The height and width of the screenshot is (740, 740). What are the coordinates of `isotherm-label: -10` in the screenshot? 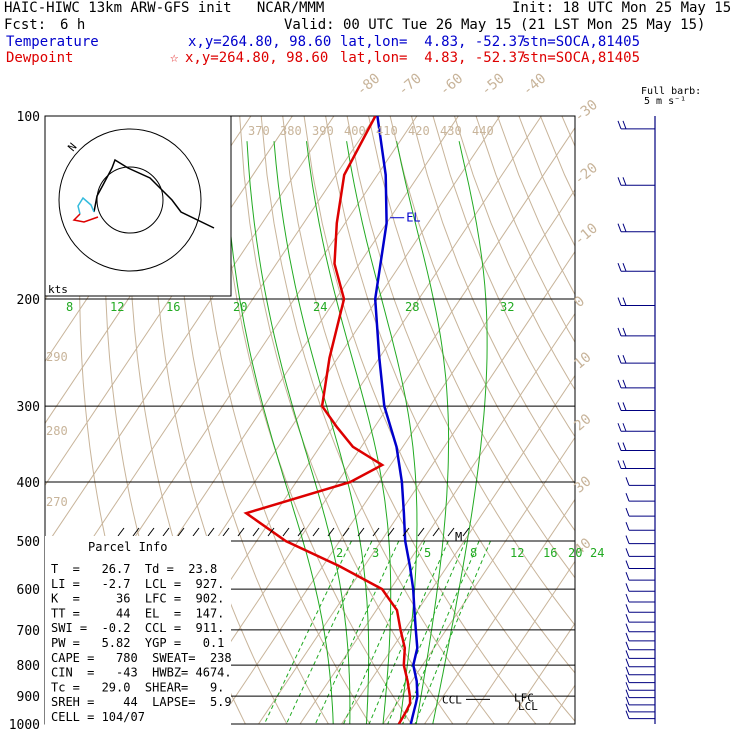 It's located at (586, 234).